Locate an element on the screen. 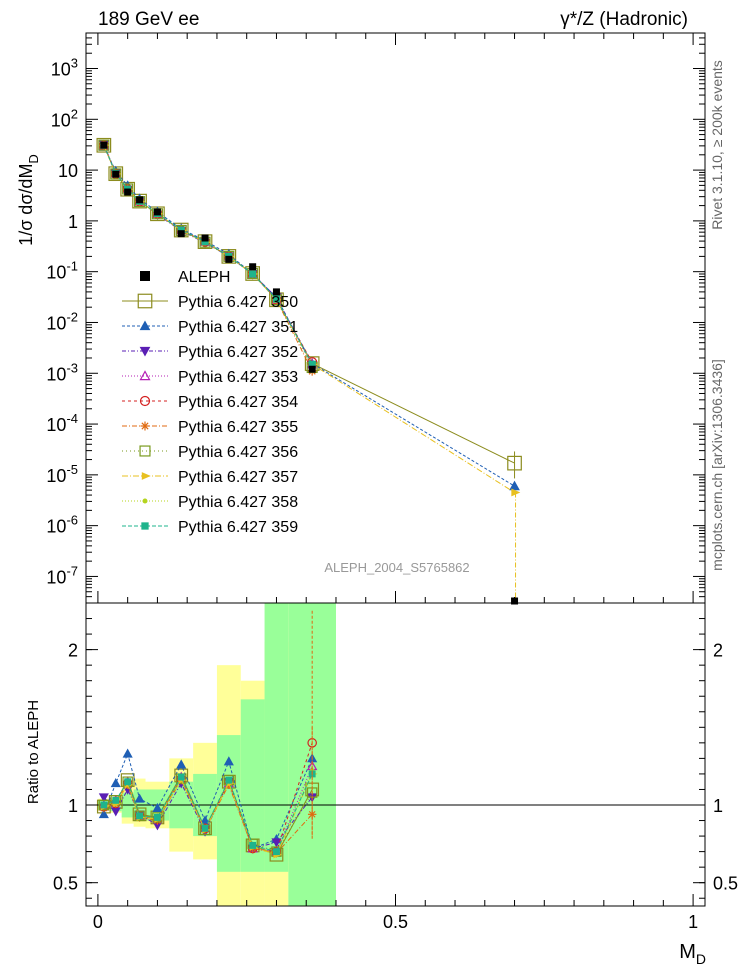 The width and height of the screenshot is (746, 972). axis-title-part: 1/σ dσ/dM is located at coordinates (26, 205).